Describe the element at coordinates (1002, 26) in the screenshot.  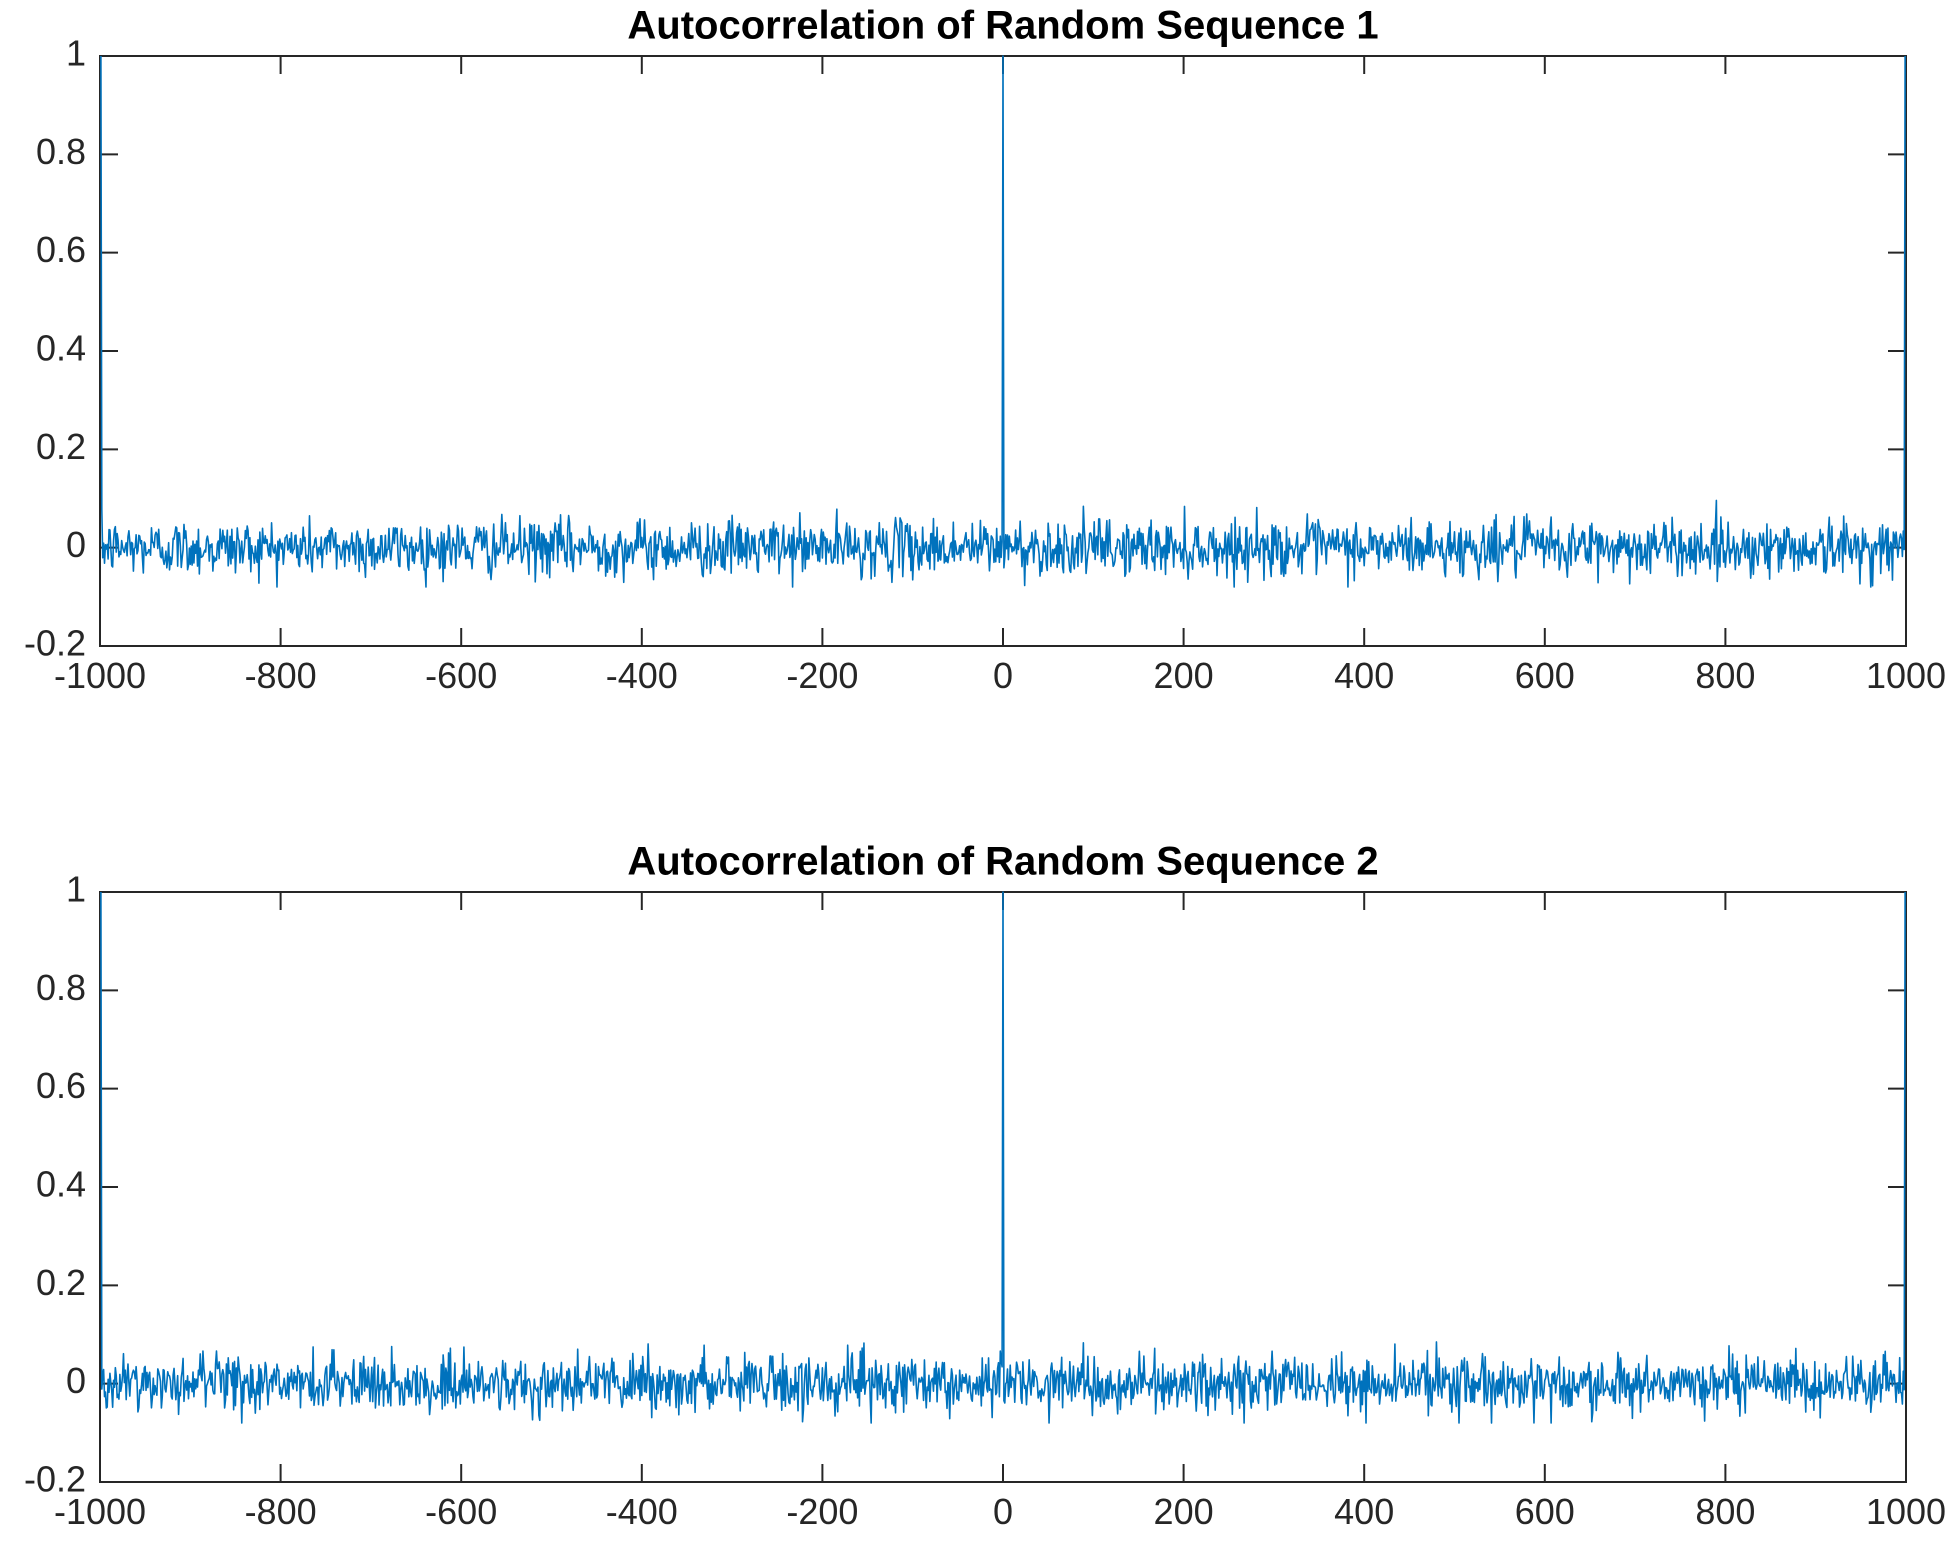
I see `chart-title: Autocorrelation of Random Sequence 1` at that location.